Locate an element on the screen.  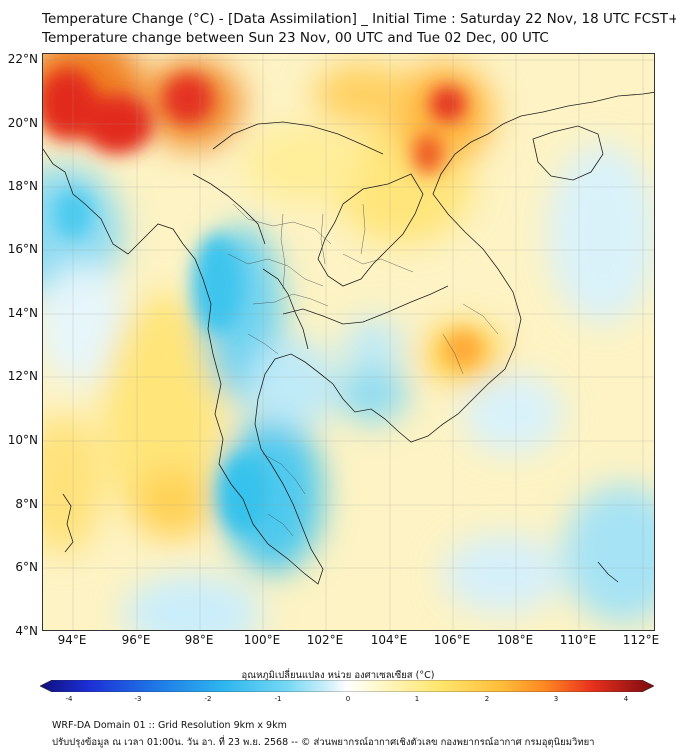
lon-label-94: 94°E is located at coordinates (72, 640).